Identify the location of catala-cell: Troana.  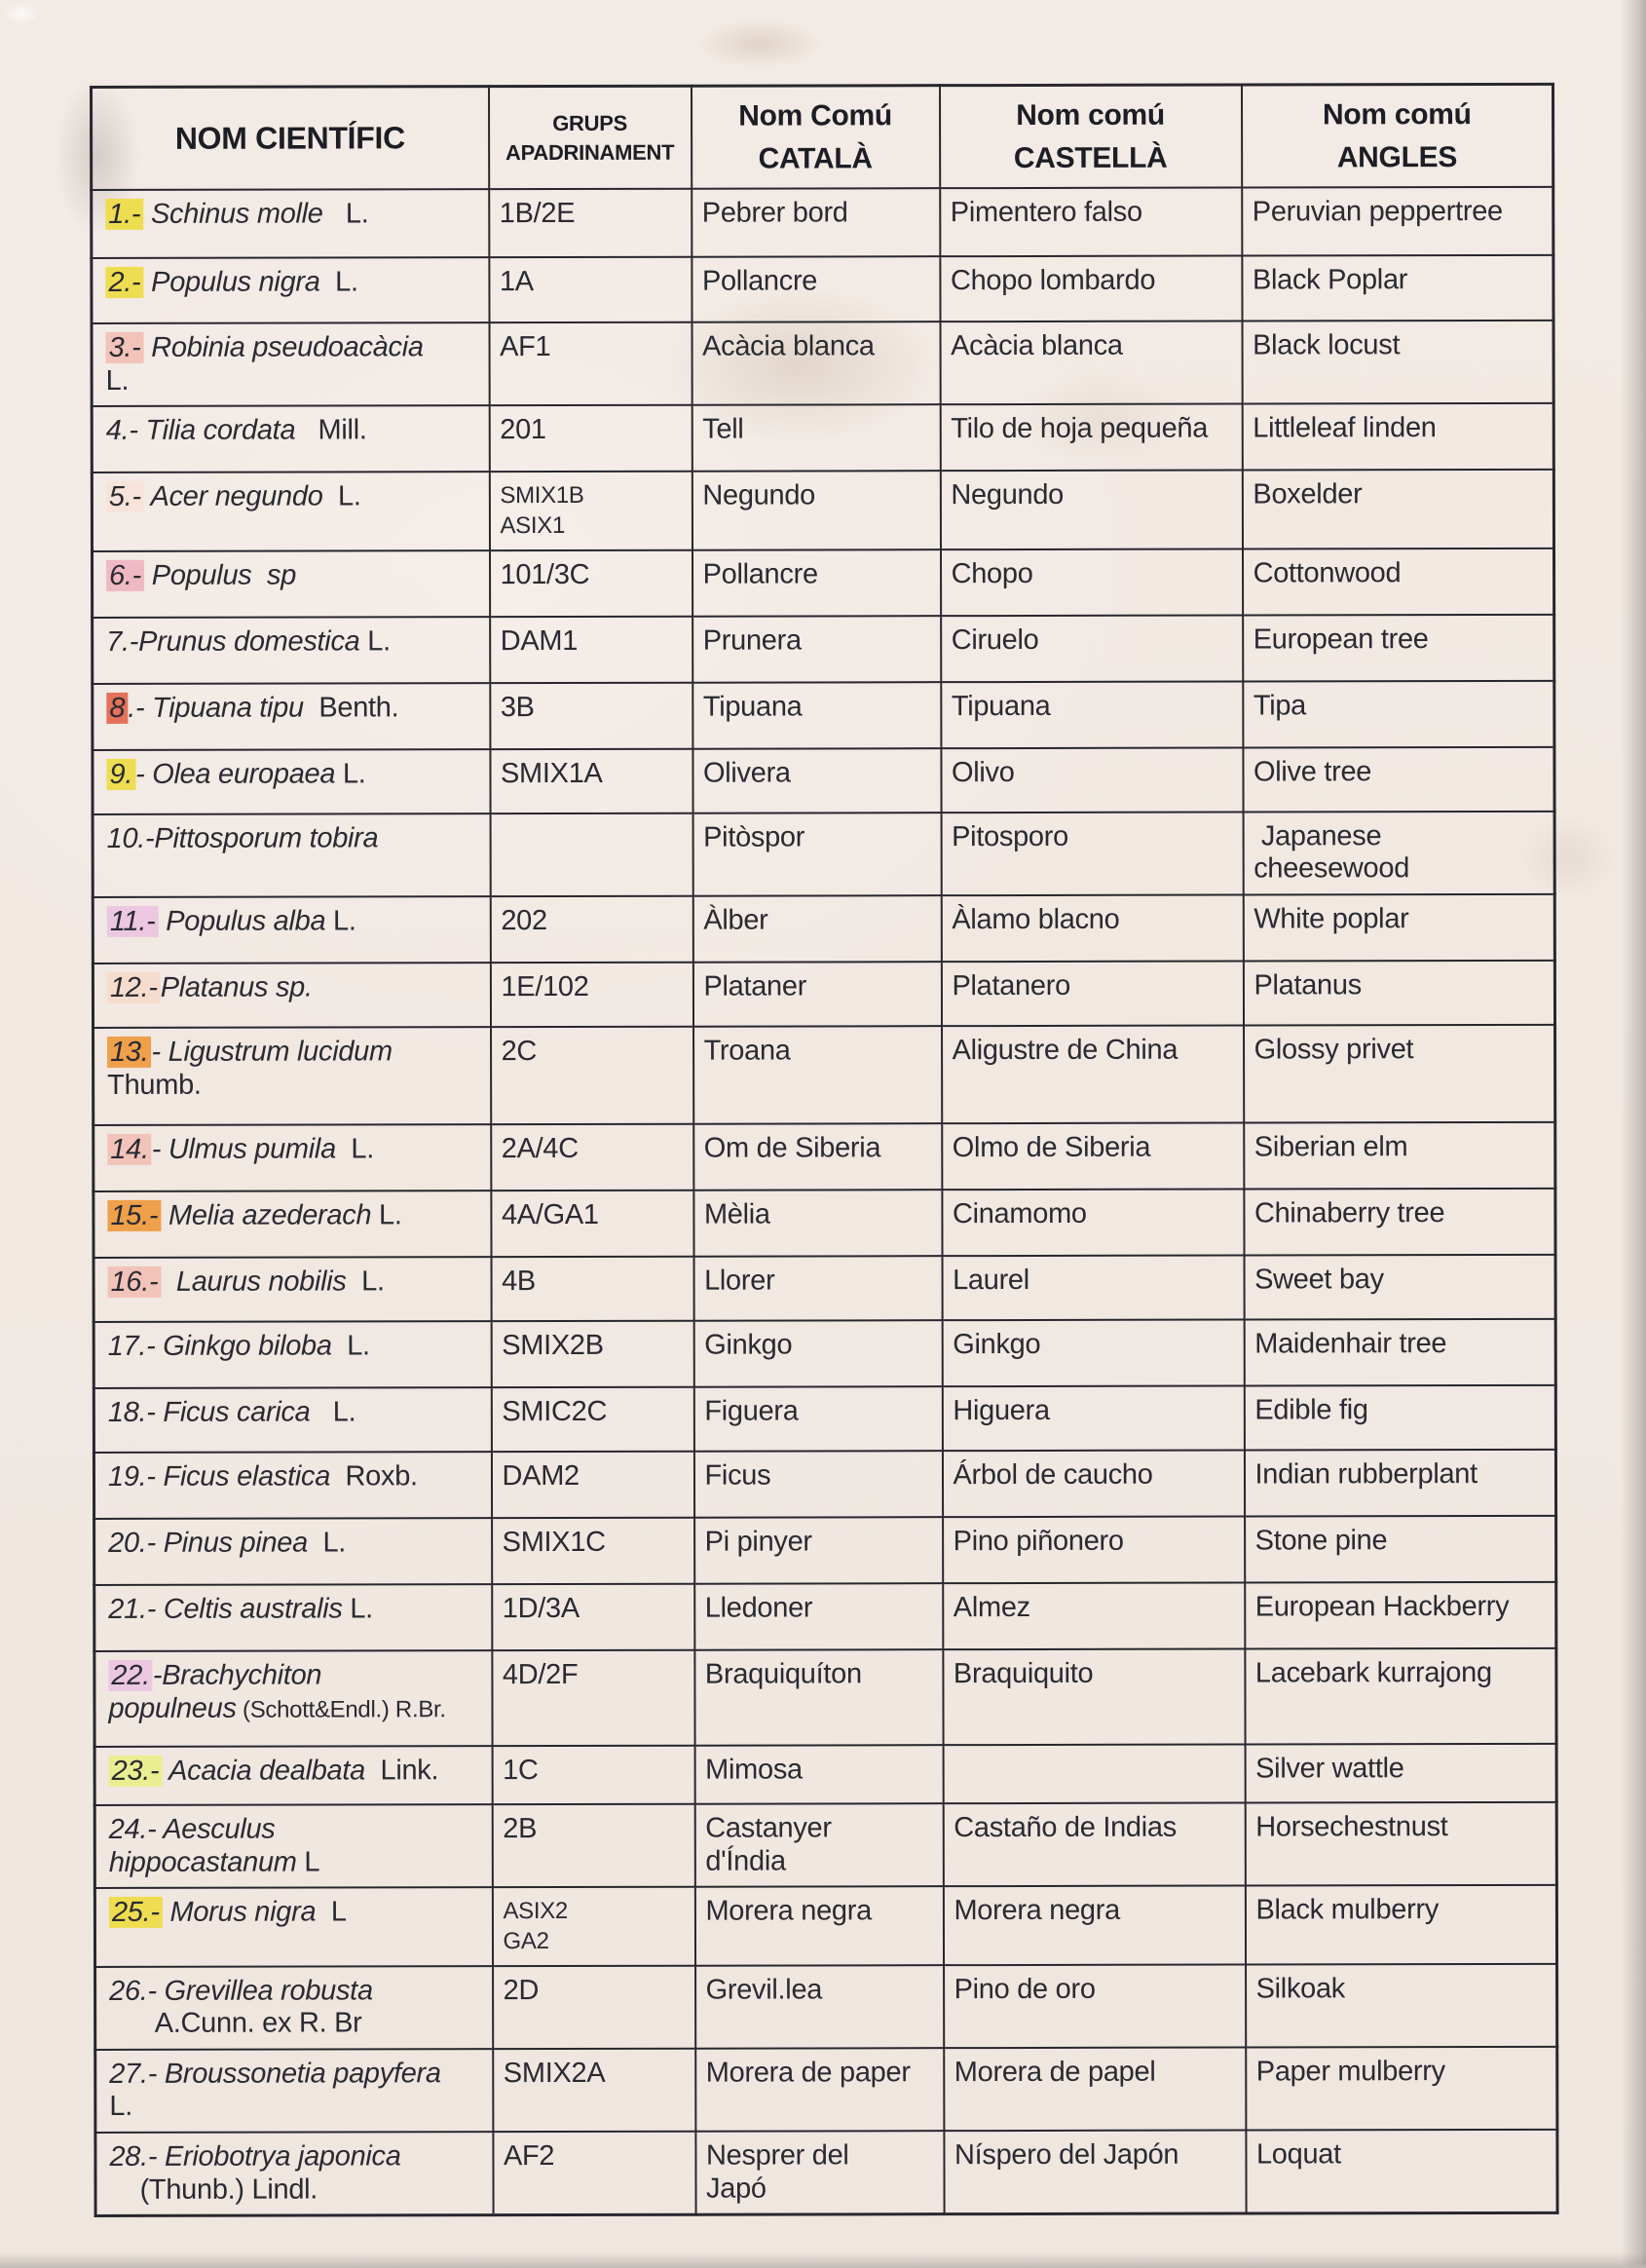
(817, 1075).